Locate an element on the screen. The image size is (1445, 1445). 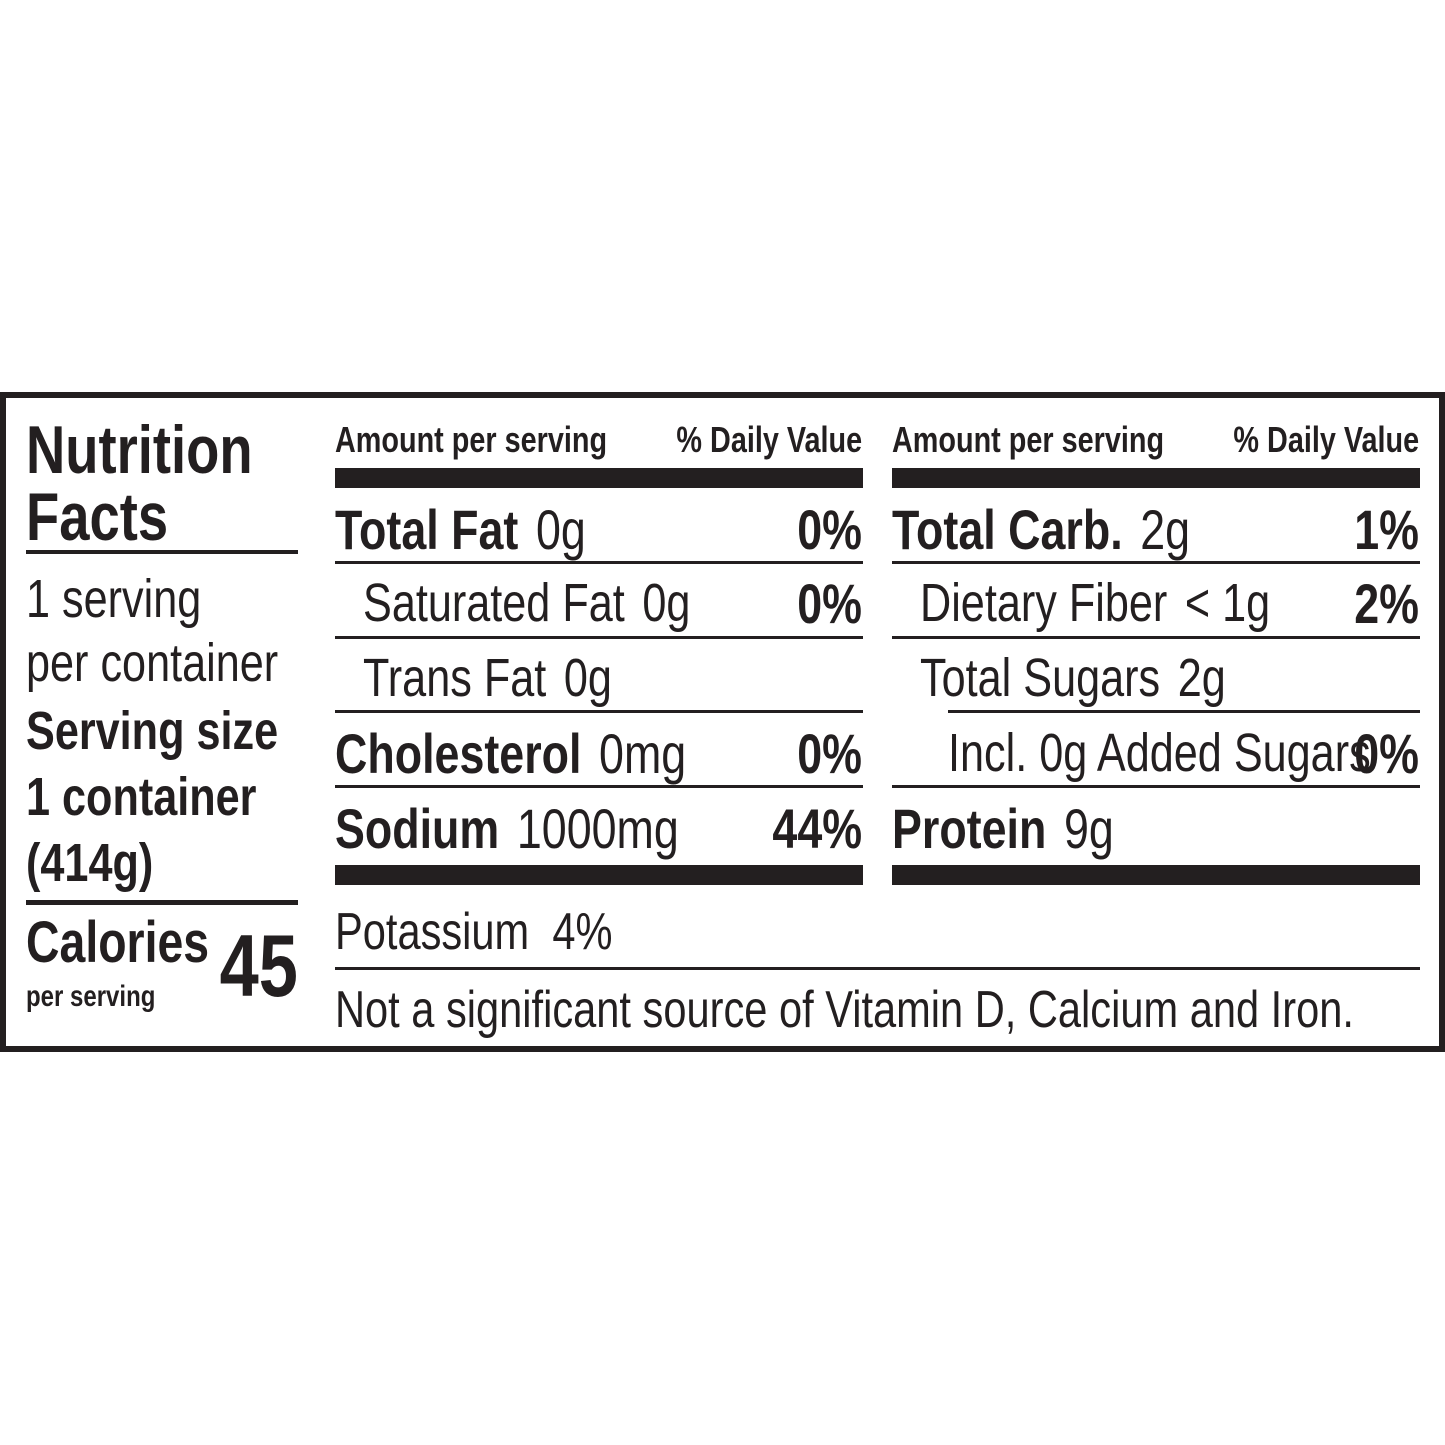
row-trans-fat: Trans Fat 0g is located at coordinates (487, 678).